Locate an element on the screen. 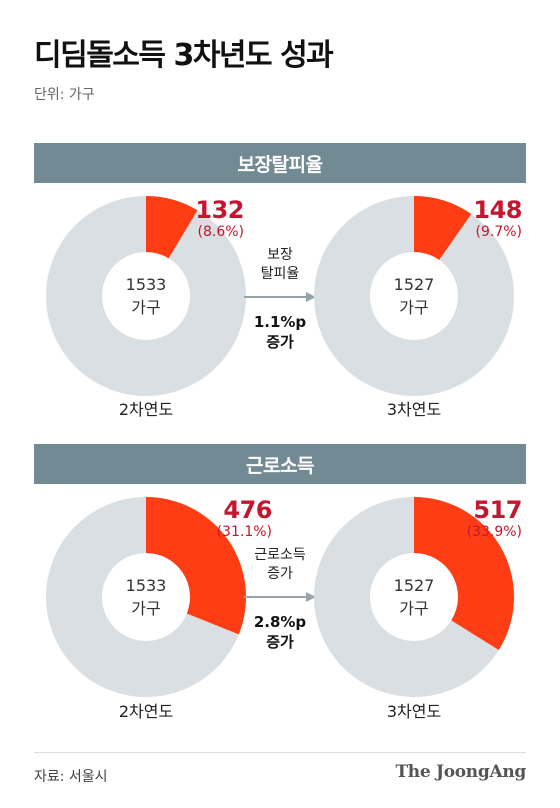  section-header-earned-income: 근로소득 is located at coordinates (280, 464).